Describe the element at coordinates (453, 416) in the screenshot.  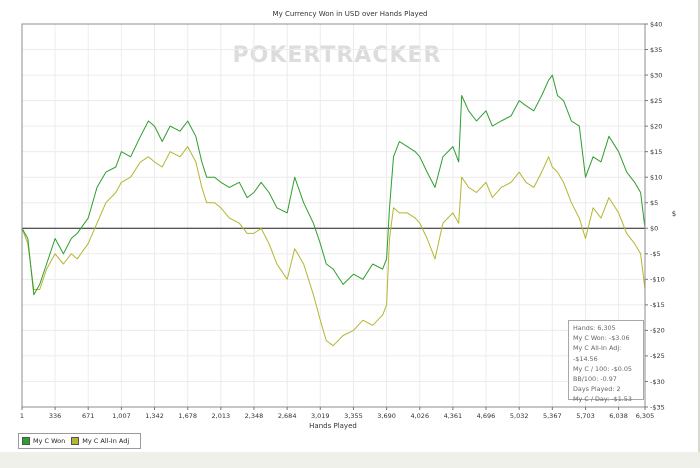
I see `x-tick-label: 4,361` at that location.